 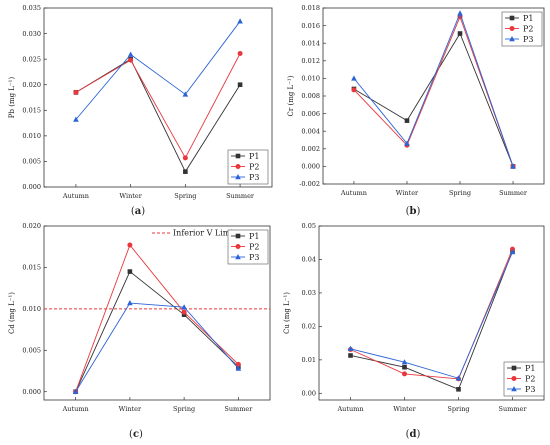 What do you see at coordinates (530, 368) in the screenshot?
I see `legend-label-d-p1: P1` at bounding box center [530, 368].